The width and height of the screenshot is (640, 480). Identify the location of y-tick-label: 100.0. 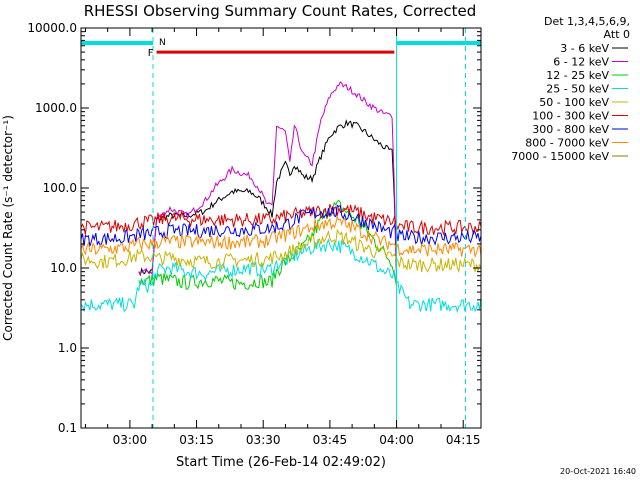
(60, 188).